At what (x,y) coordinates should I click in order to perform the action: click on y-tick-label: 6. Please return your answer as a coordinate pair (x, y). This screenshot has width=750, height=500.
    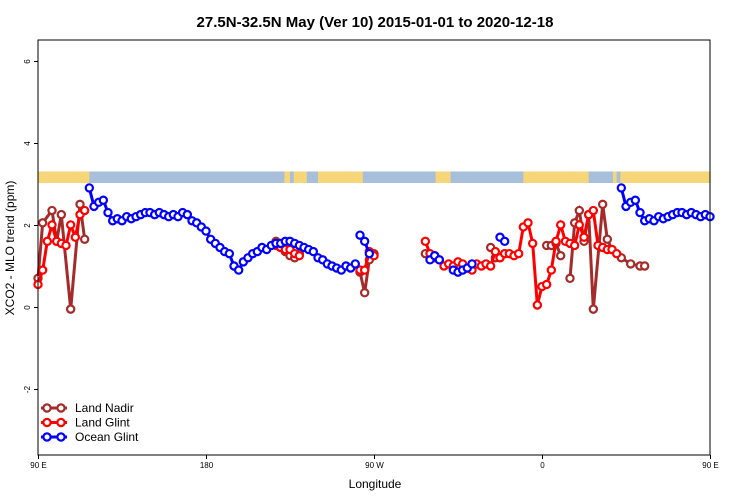
    Looking at the image, I should click on (27, 61).